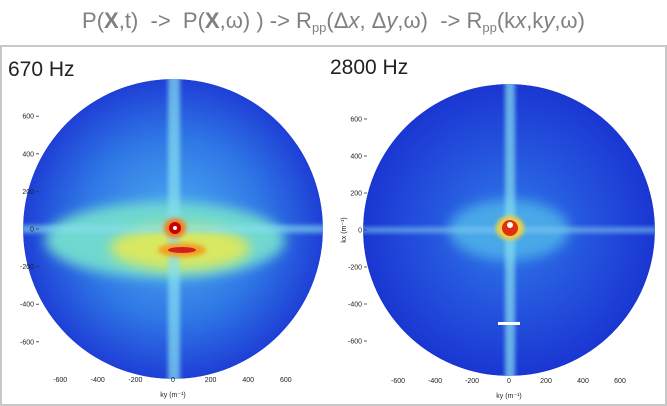  Describe the element at coordinates (506, 20) in the screenshot. I see `title-part: (k` at that location.